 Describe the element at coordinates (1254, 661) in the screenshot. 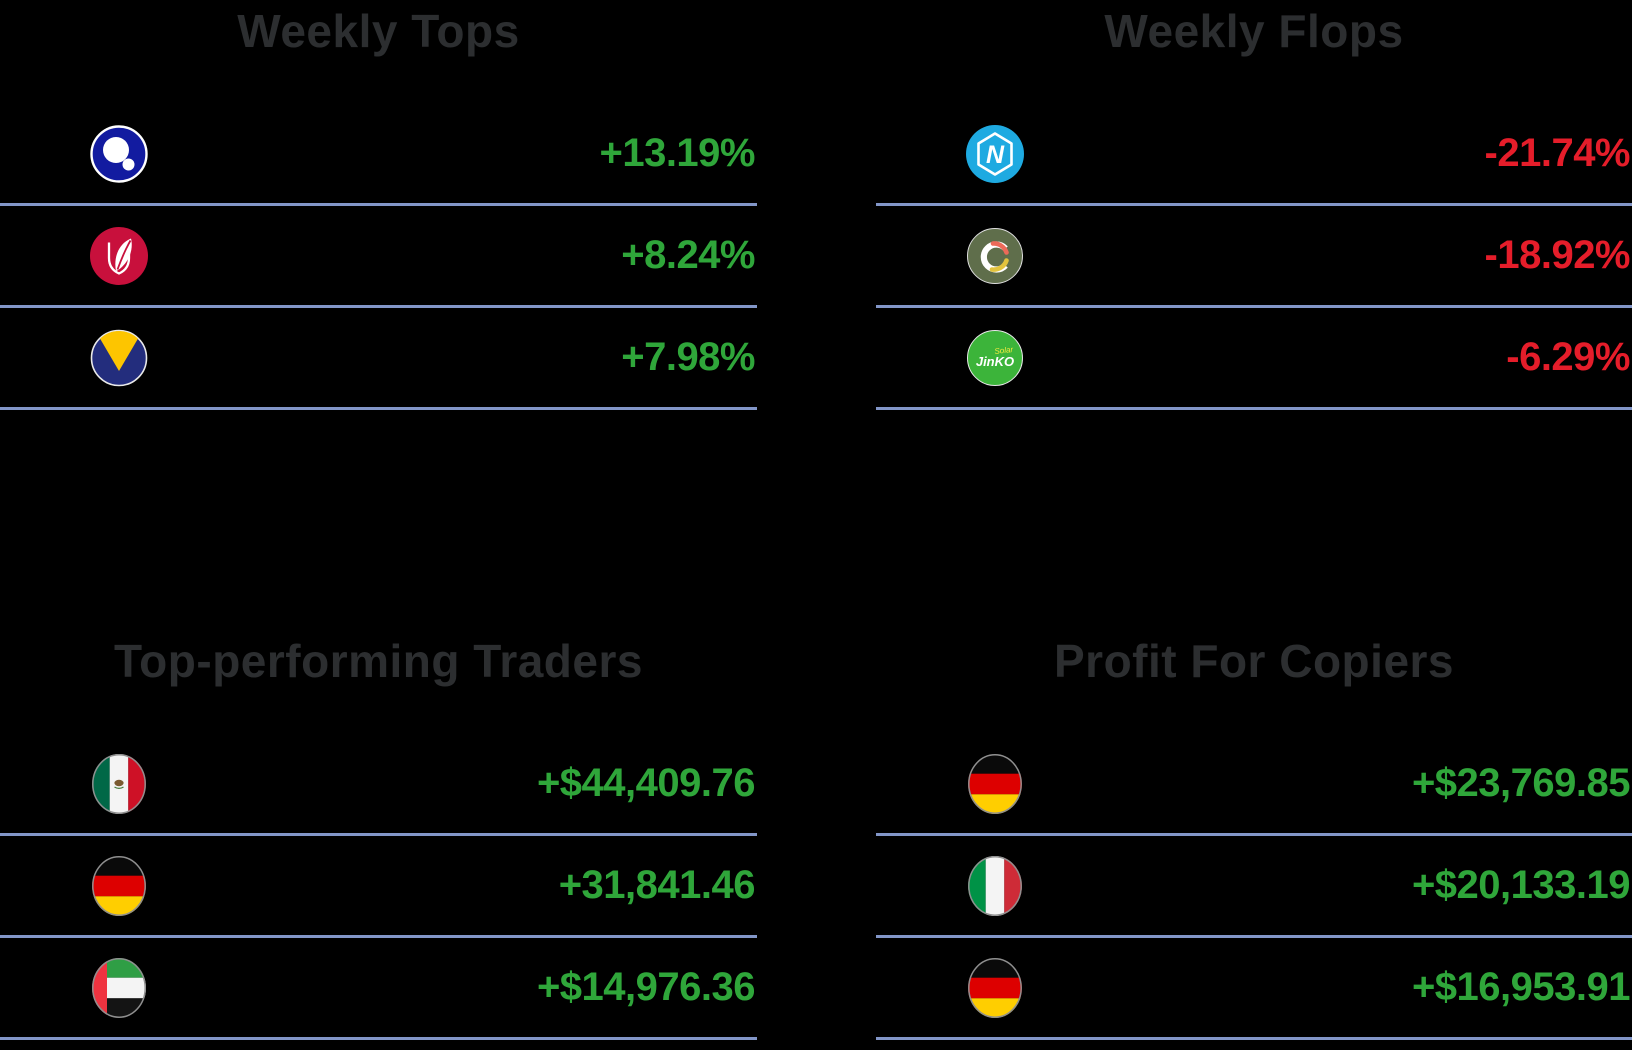

I see `section-title: Profit For Copiers` at that location.